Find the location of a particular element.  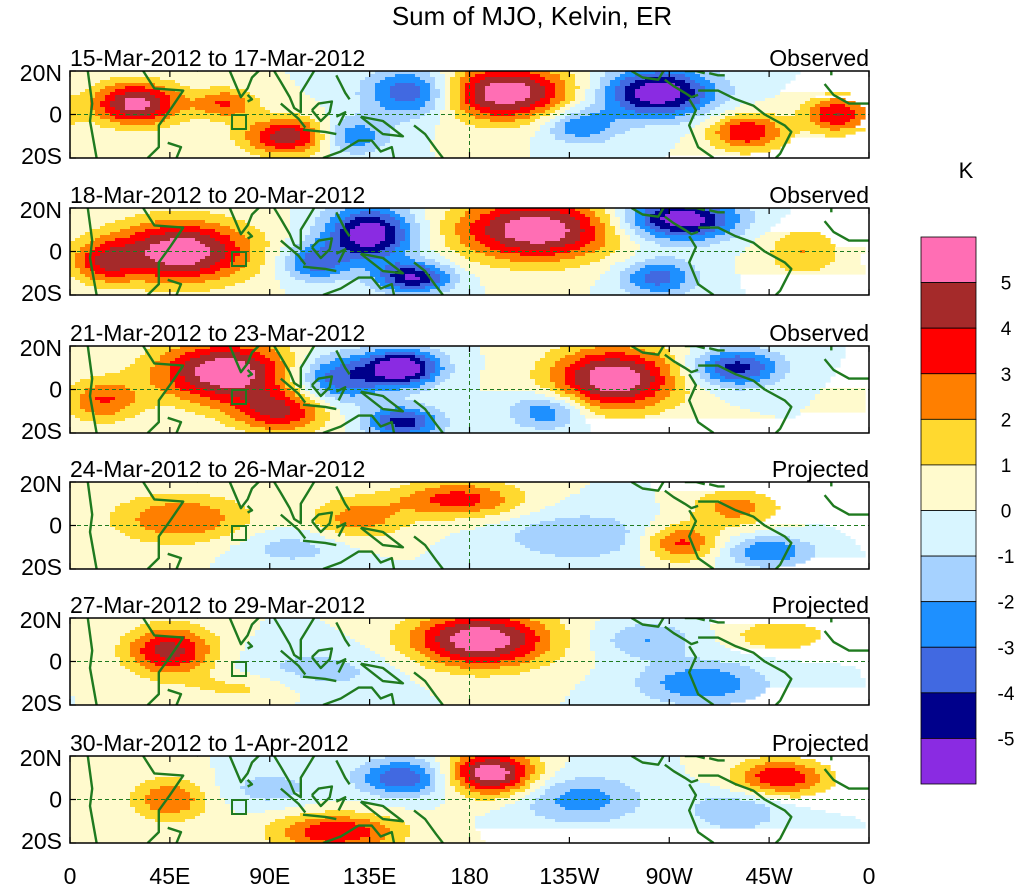

y-tick-label: 20S is located at coordinates (41, 703).